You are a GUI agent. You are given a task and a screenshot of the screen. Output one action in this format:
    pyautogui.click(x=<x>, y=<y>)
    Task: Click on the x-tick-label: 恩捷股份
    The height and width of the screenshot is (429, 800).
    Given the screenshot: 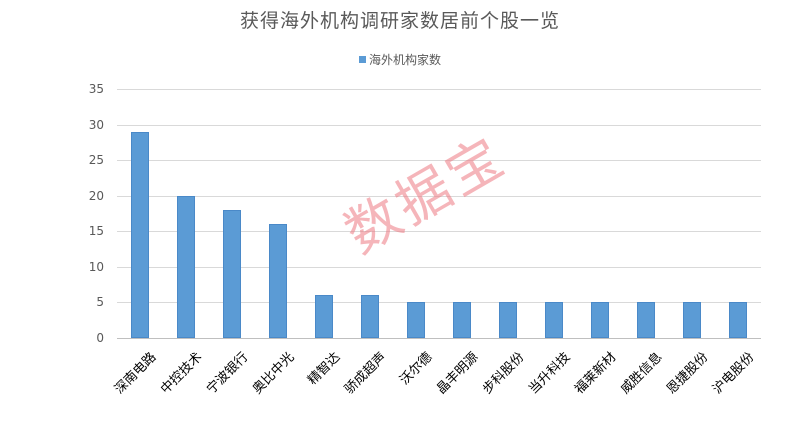 What is the action you would take?
    pyautogui.click(x=688, y=373)
    